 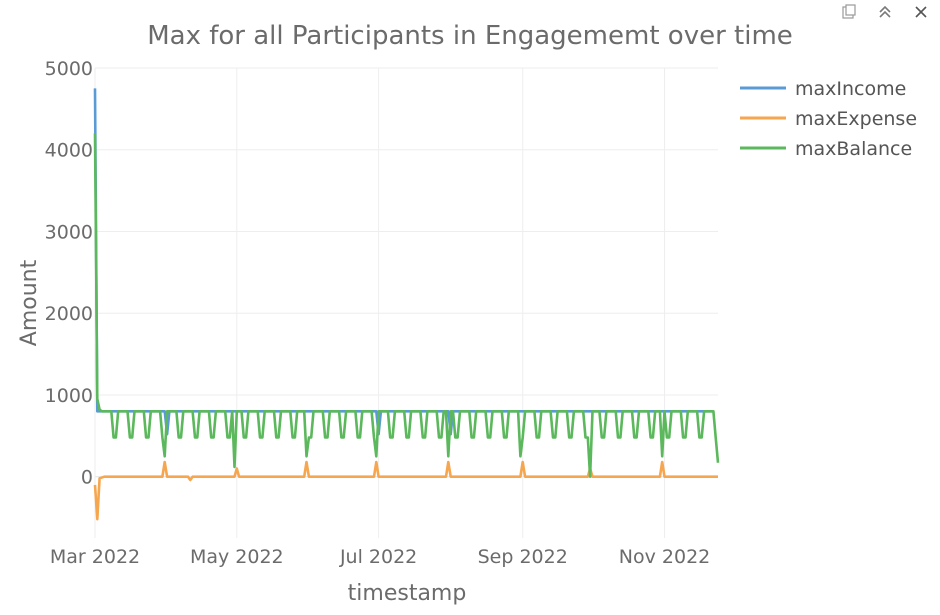 What do you see at coordinates (853, 149) in the screenshot?
I see `legend-label: maxBalance` at bounding box center [853, 149].